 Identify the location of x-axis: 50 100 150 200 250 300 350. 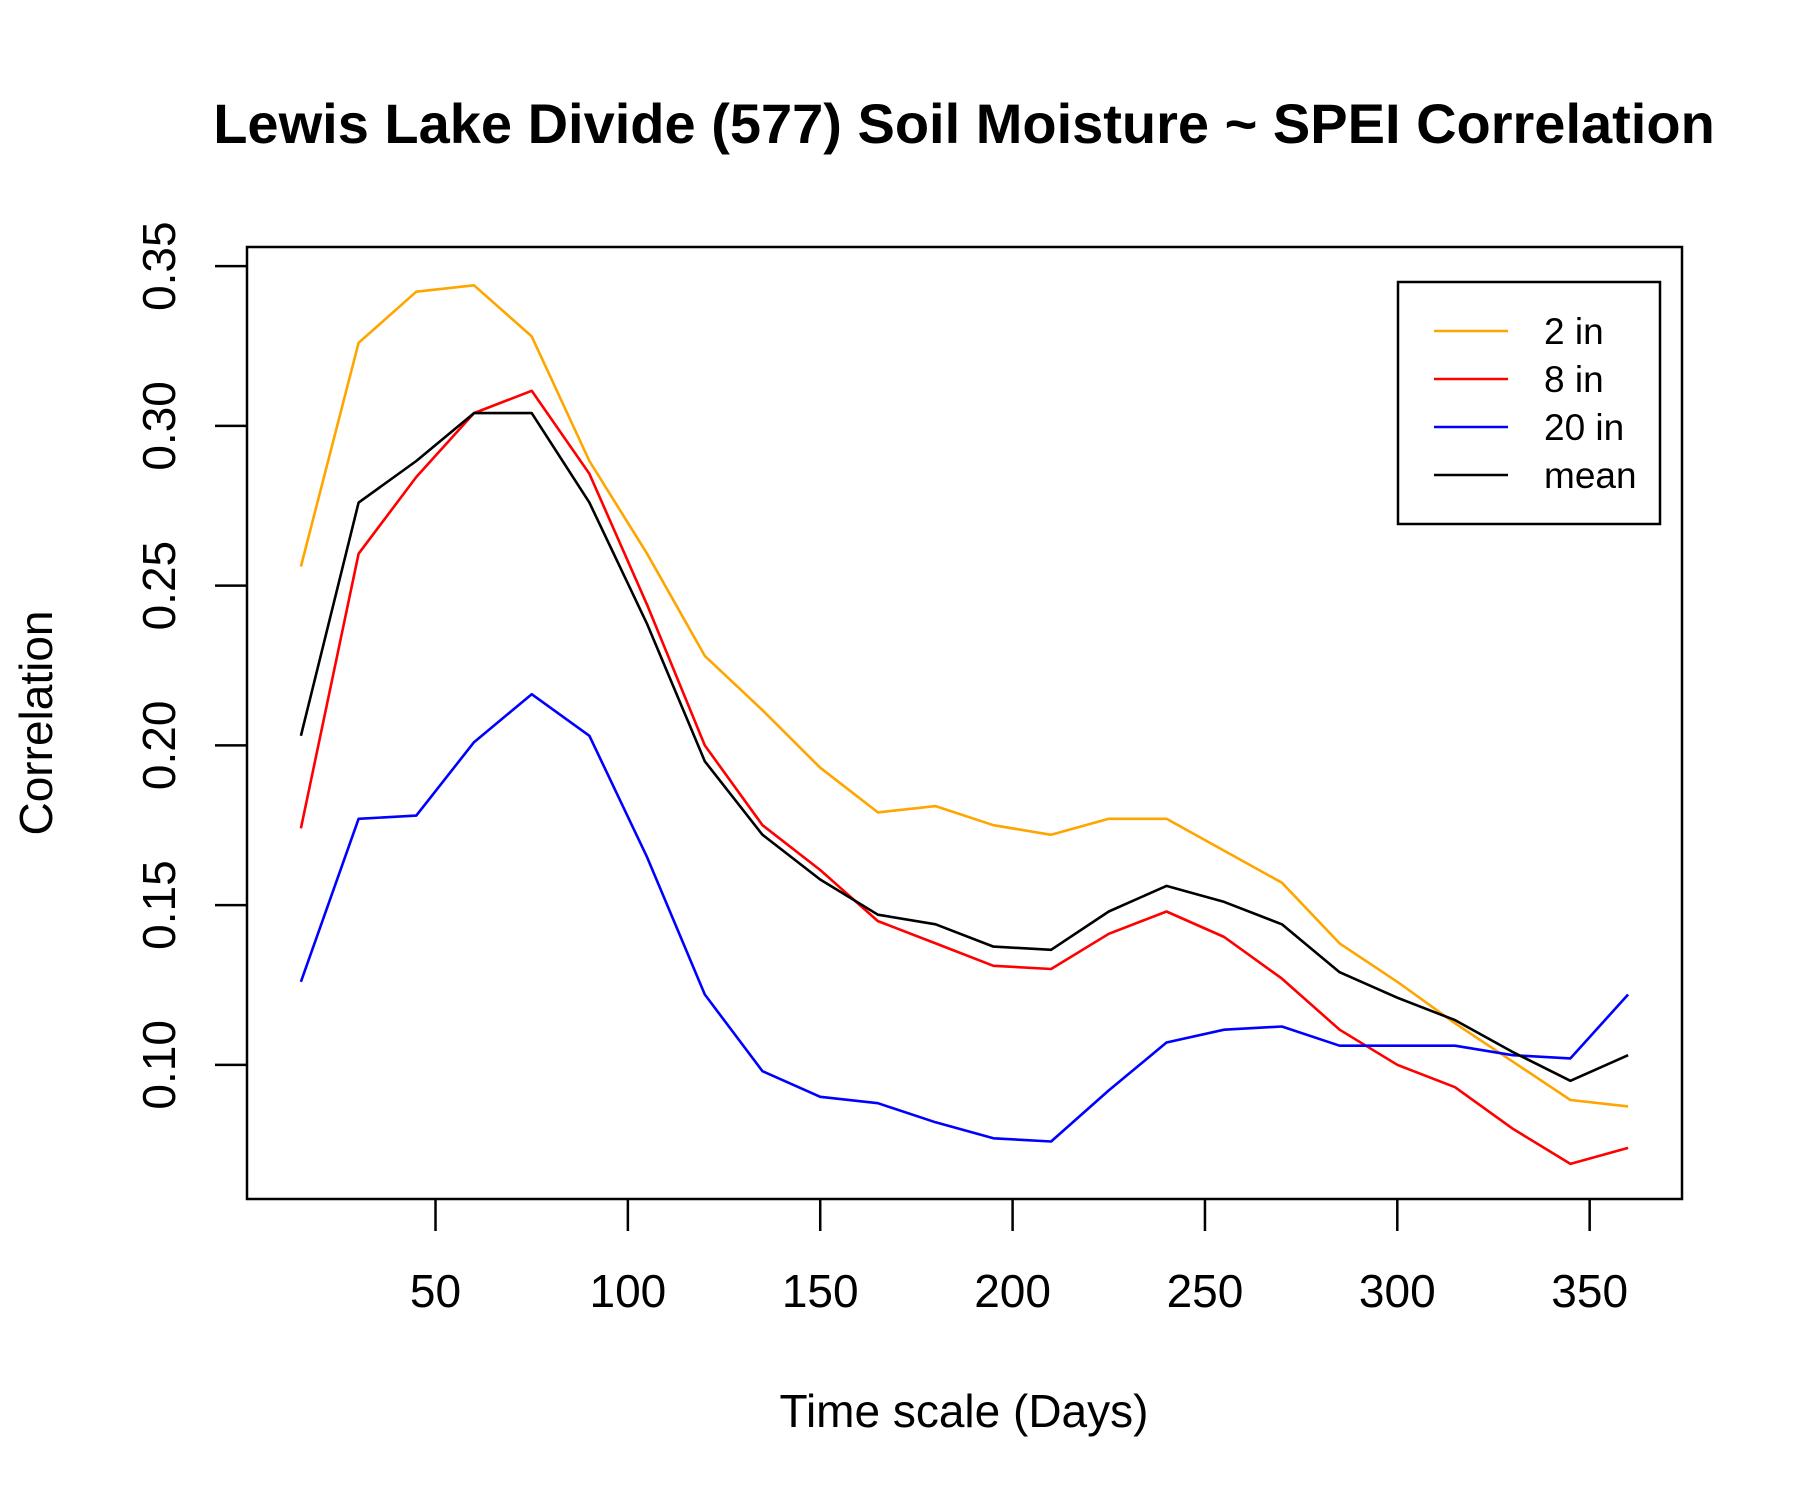
(1019, 1258).